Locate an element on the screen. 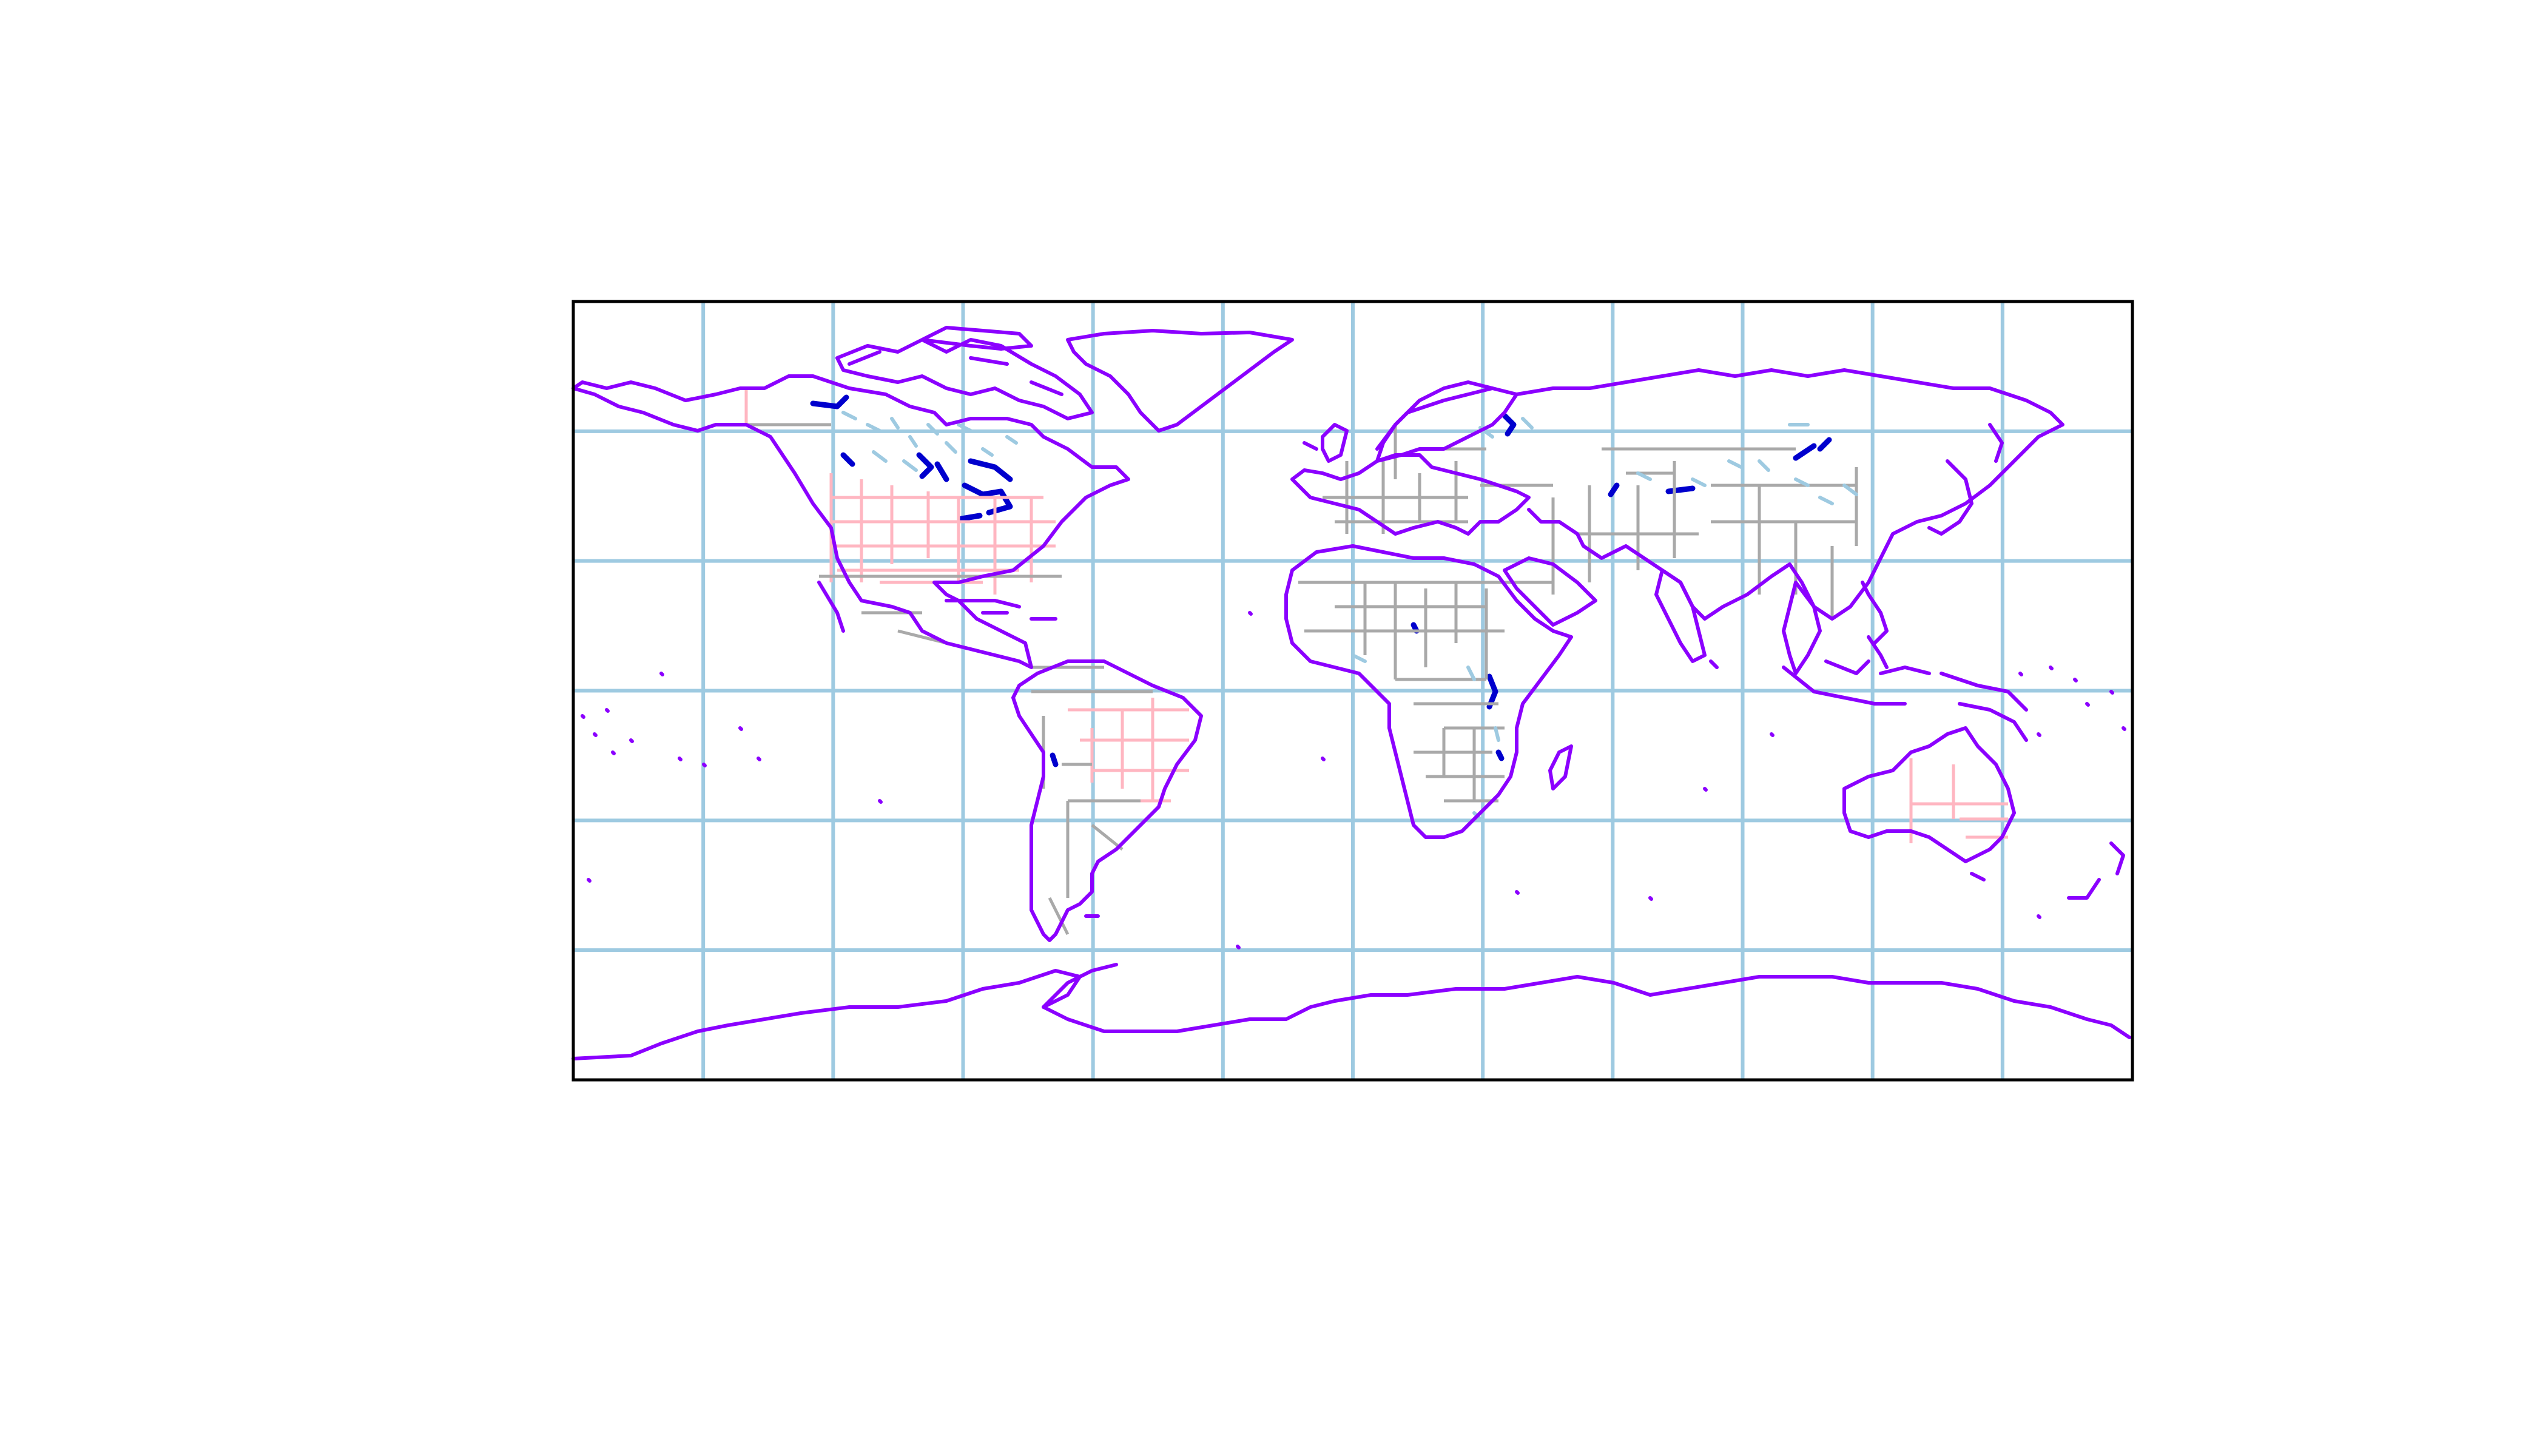 This screenshot has width=2548, height=1456. ladoga-onega is located at coordinates (1509, 425).